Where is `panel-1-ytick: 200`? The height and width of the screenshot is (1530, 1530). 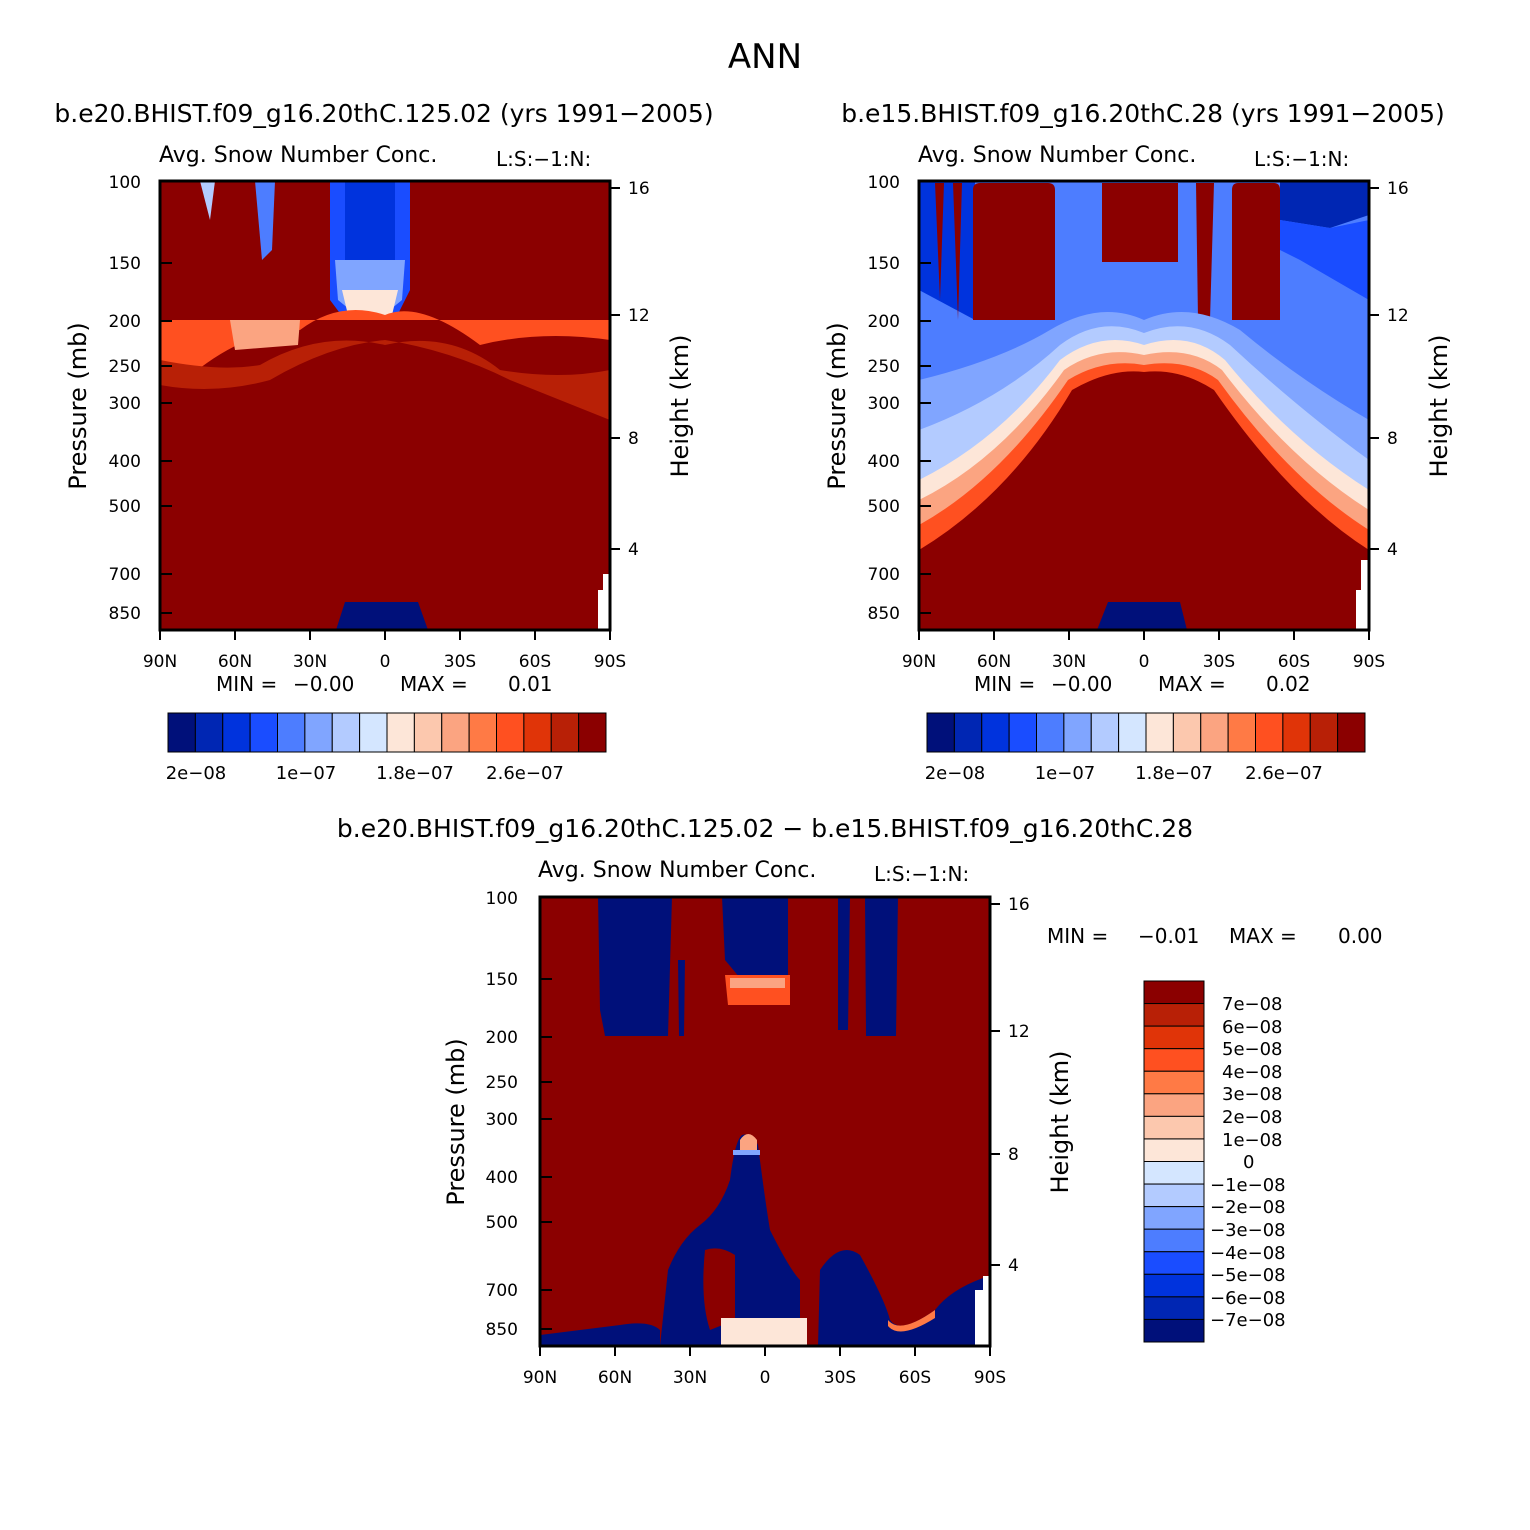
panel-1-ytick: 200 is located at coordinates (125, 322).